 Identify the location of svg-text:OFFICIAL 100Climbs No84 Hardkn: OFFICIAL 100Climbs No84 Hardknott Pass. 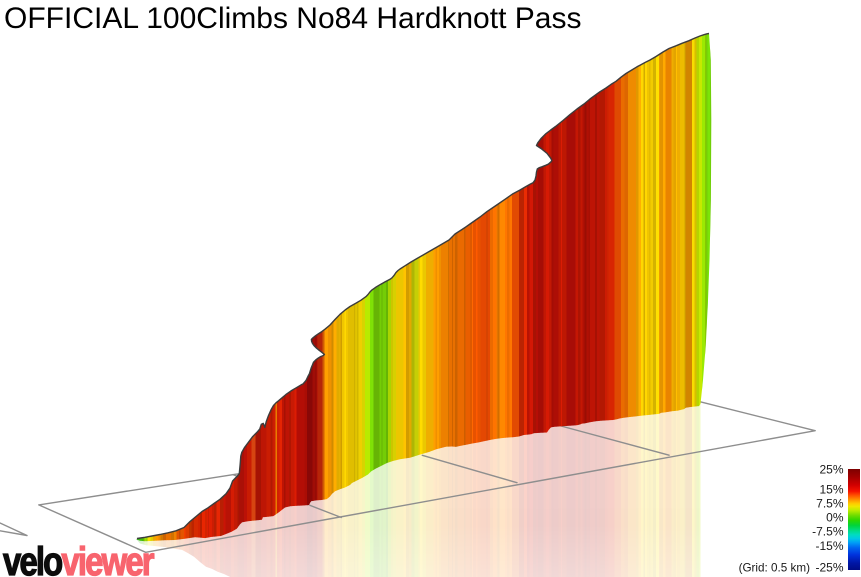
(292, 18).